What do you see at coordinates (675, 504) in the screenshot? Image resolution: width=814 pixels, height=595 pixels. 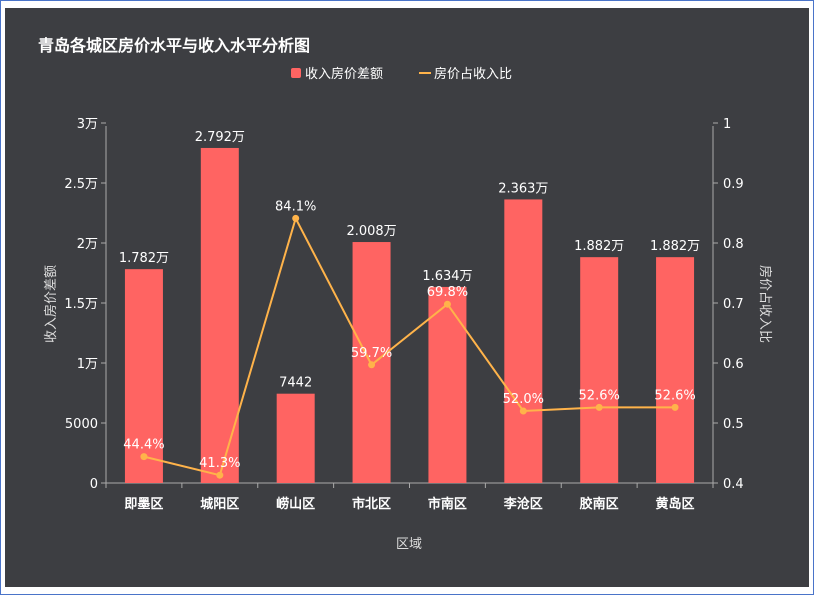 I see `x-tick-label: 黄岛区` at bounding box center [675, 504].